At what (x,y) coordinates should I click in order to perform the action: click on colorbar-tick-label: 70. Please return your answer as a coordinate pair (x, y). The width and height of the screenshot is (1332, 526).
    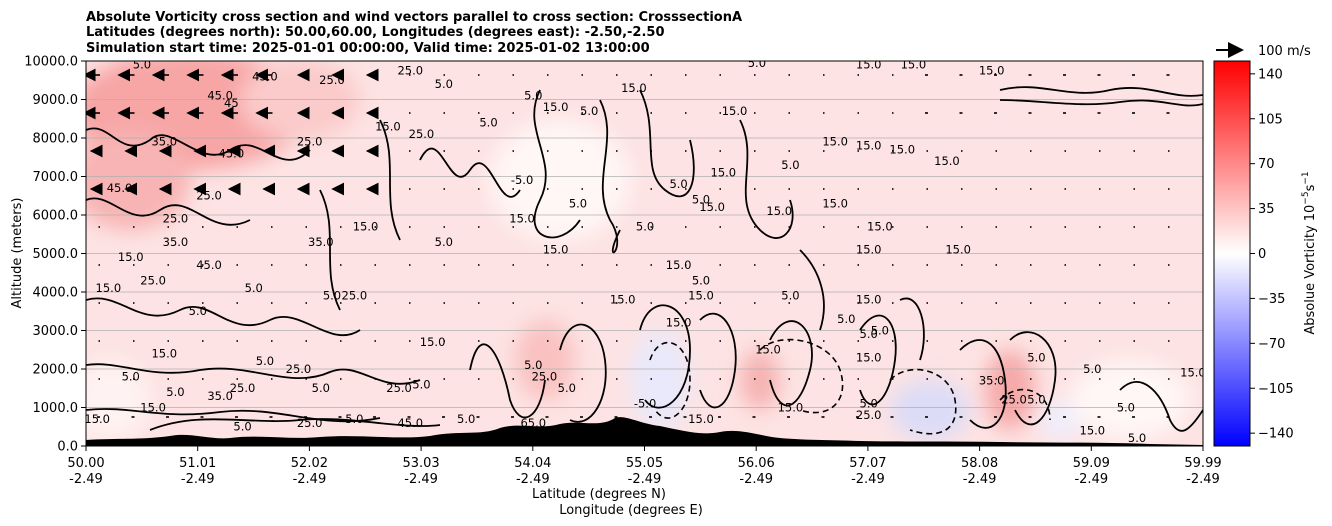
    Looking at the image, I should click on (1266, 164).